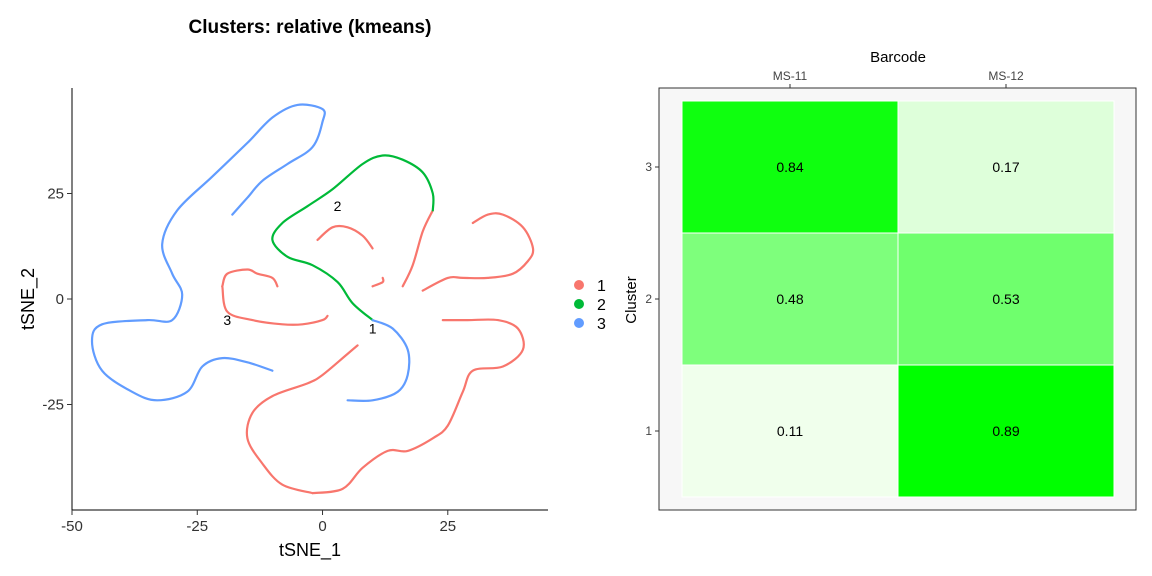 This screenshot has height=576, width=1152. I want to click on heatmap-y-tick-label: 1, so click(648, 431).